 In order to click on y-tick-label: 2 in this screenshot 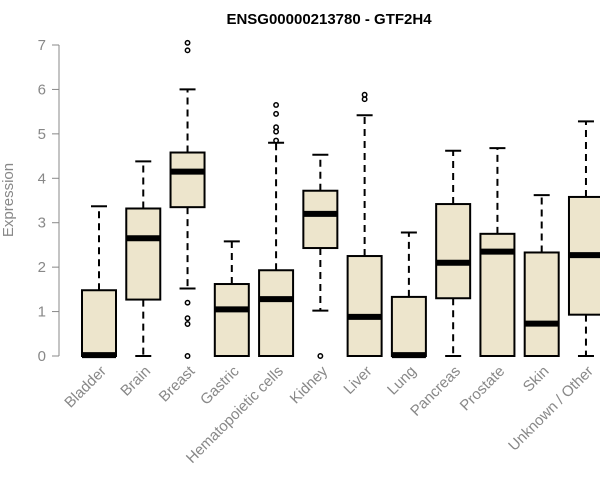, I will do `click(42, 267)`.